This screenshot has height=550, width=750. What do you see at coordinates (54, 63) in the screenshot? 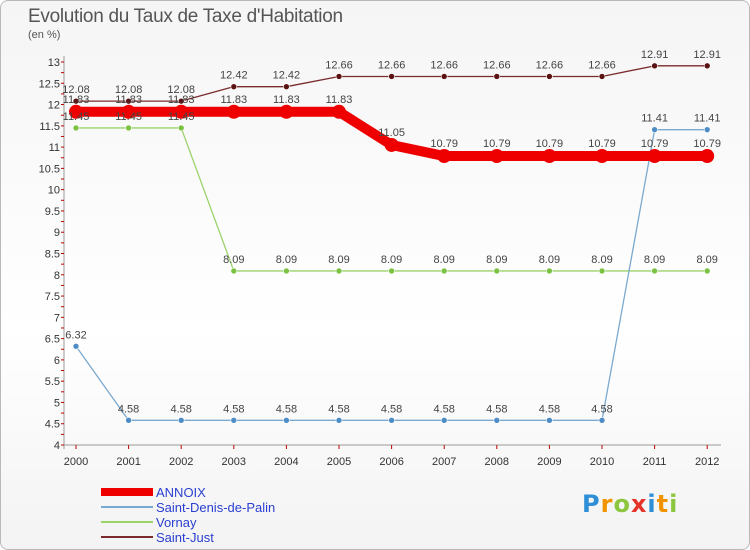
I see `y-tick-label: 13` at bounding box center [54, 63].